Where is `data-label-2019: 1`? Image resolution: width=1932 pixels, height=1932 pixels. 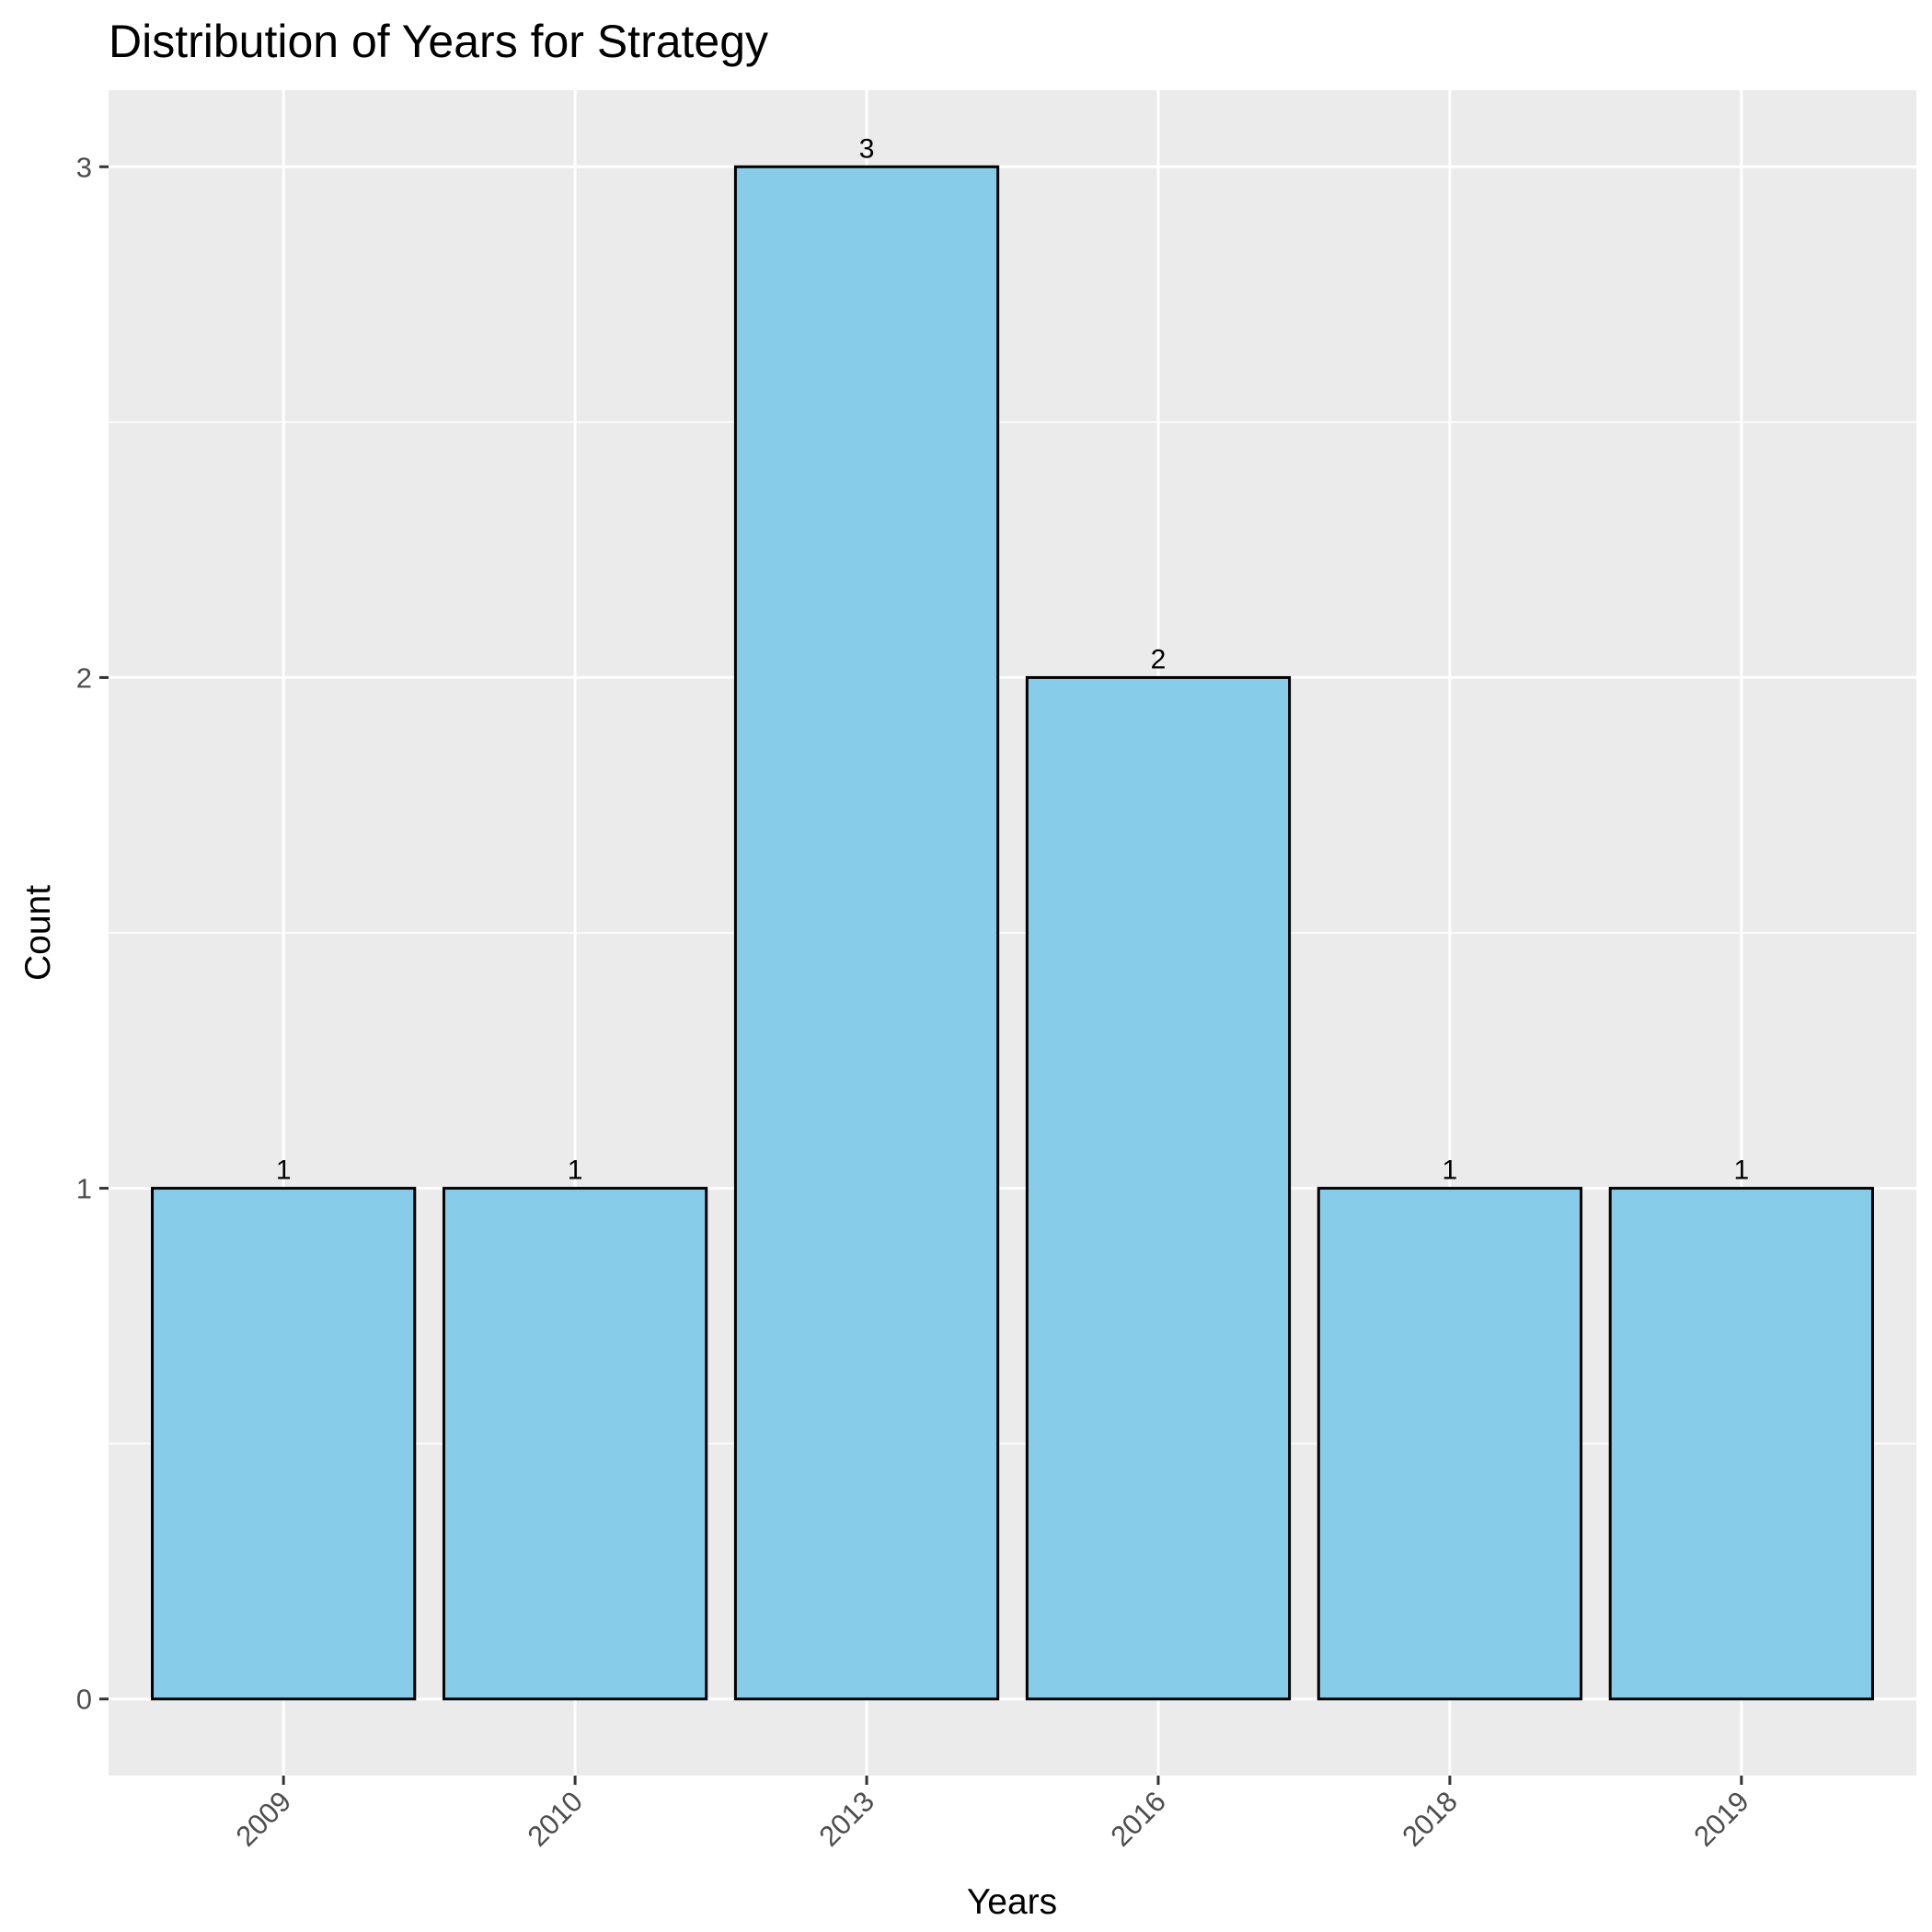 data-label-2019: 1 is located at coordinates (1741, 1171).